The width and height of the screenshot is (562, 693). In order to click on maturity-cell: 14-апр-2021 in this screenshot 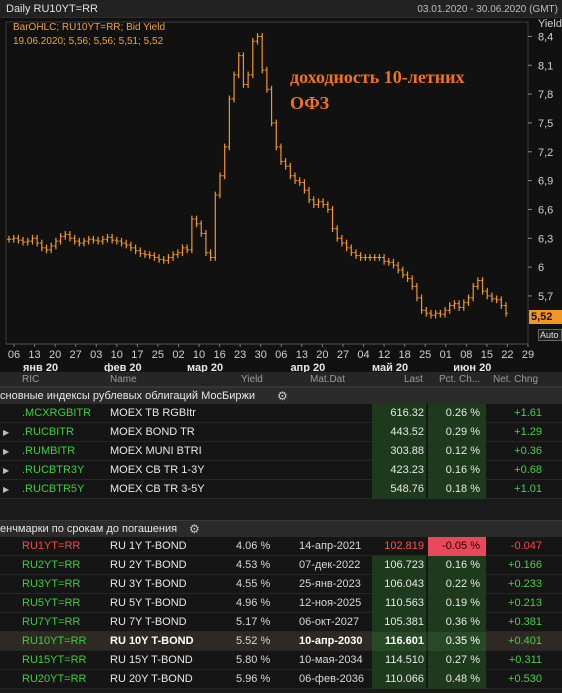, I will do `click(330, 546)`.